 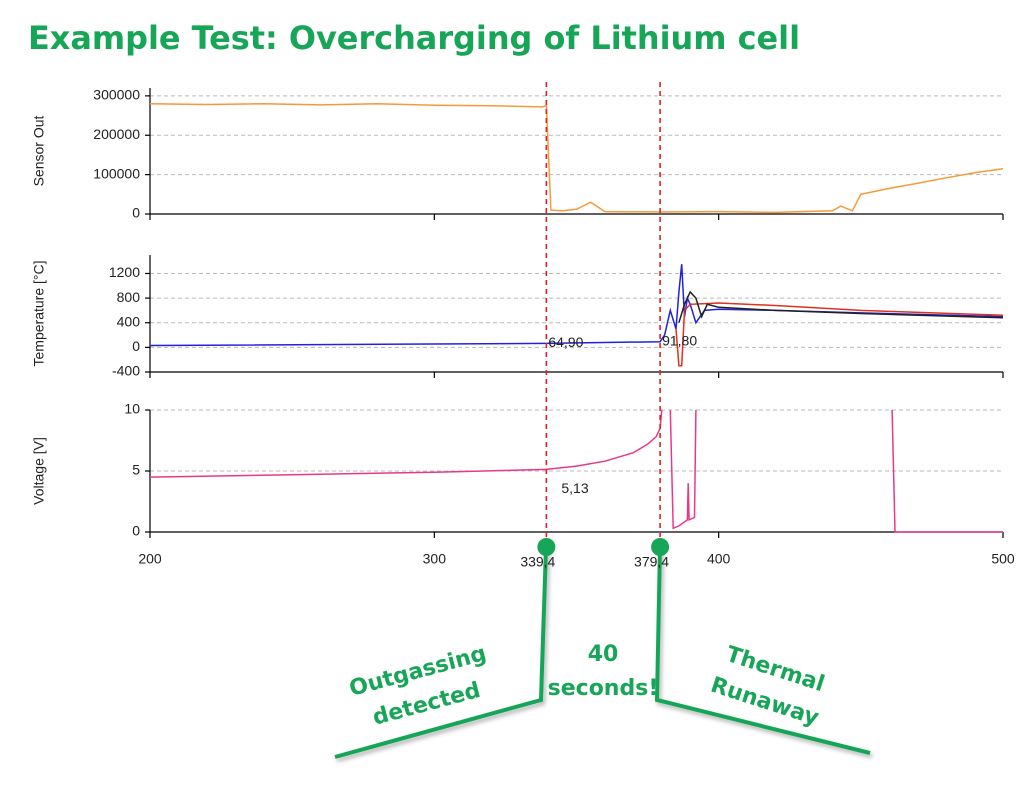 What do you see at coordinates (129, 321) in the screenshot?
I see `y-tick-label: 400` at bounding box center [129, 321].